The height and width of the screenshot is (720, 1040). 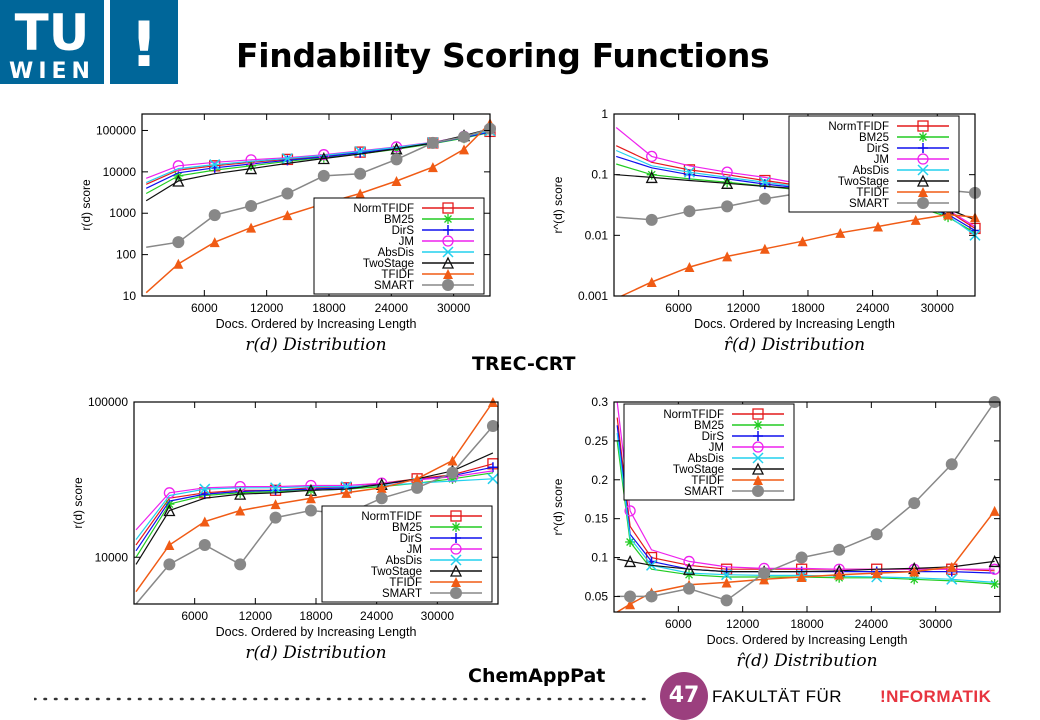 I want to click on legend-marker-bm25, so click(x=456, y=527).